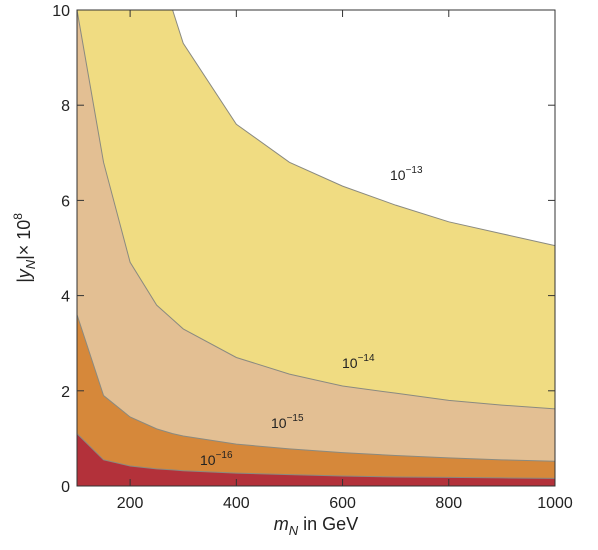 This screenshot has height=550, width=598. I want to click on y-tick-label: 6, so click(65, 201).